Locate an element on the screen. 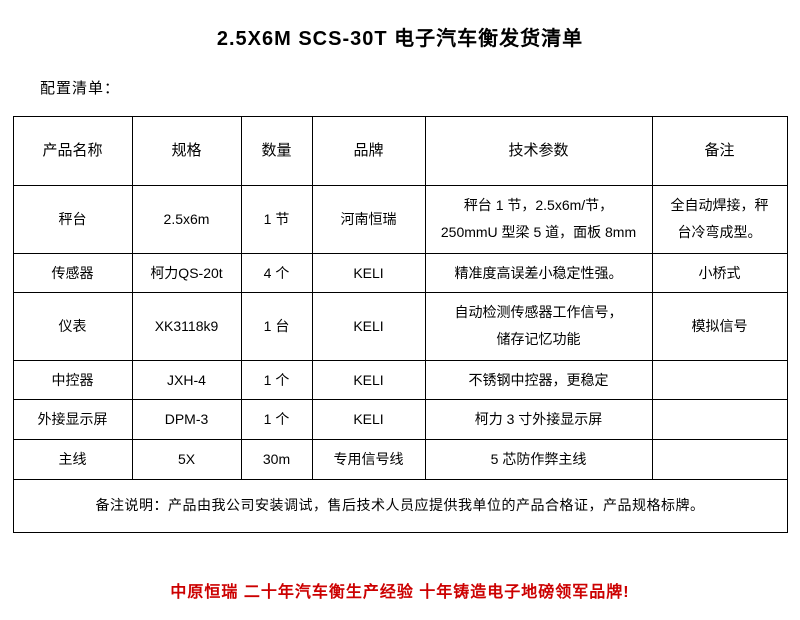  cell-brand: 专用信号线 is located at coordinates (368, 459).